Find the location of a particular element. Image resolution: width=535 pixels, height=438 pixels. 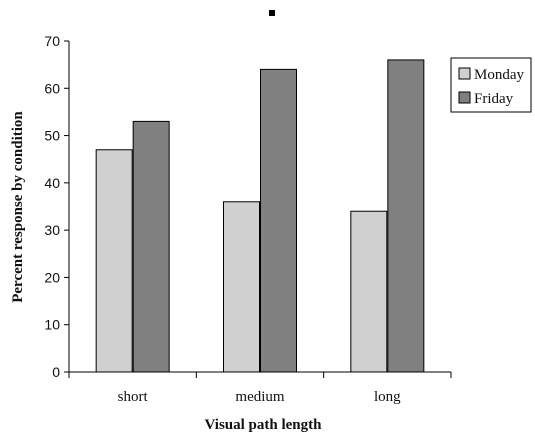

x-axis-title: Visual path length is located at coordinates (264, 425).